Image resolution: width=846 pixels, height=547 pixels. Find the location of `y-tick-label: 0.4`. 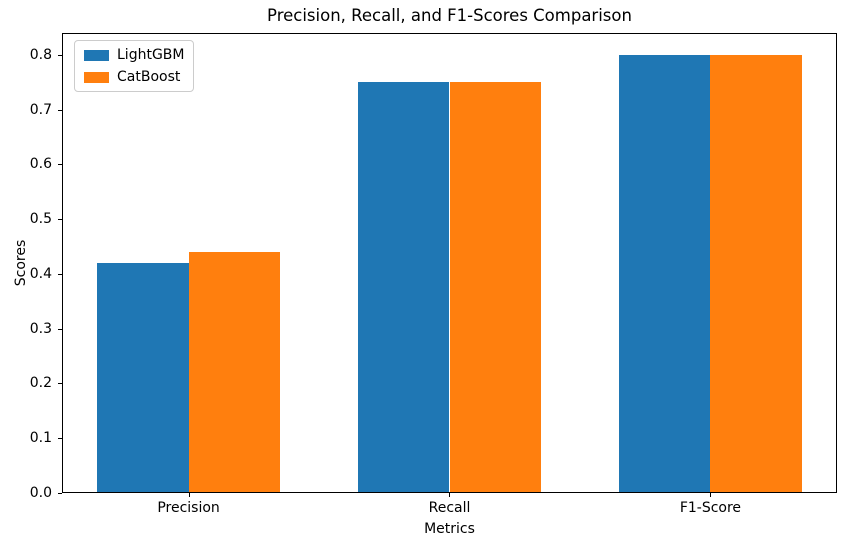

y-tick-label: 0.4 is located at coordinates (40, 273).